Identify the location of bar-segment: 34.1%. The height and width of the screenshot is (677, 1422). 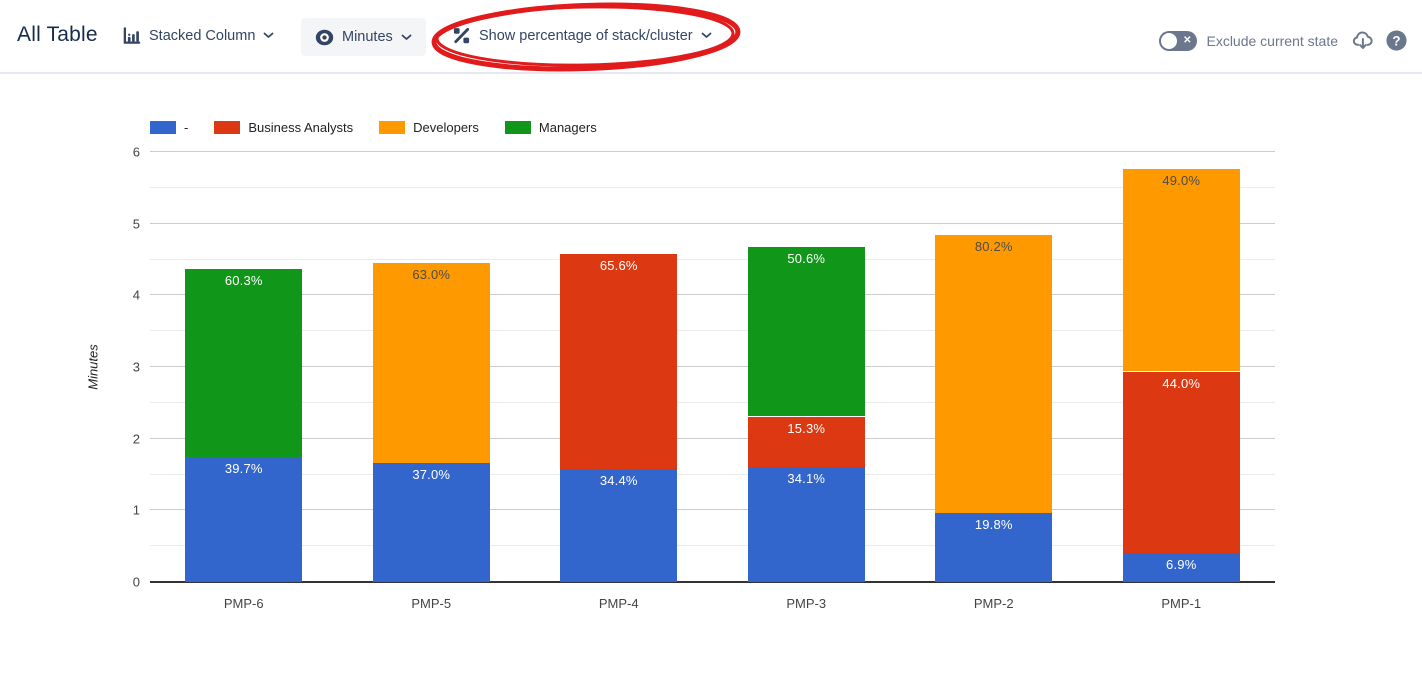
(806, 524).